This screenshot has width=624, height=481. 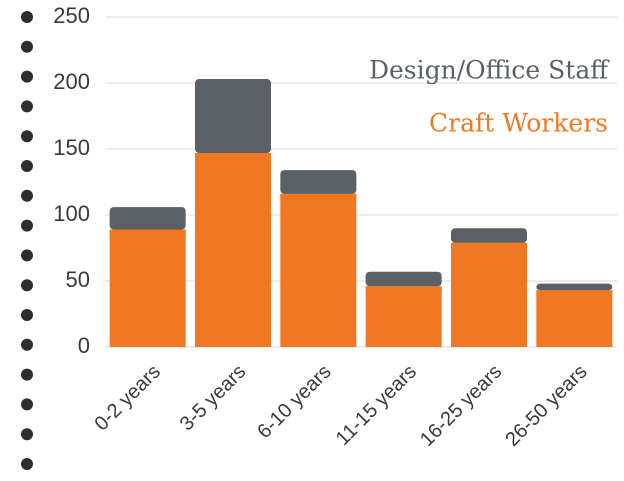 What do you see at coordinates (71, 213) in the screenshot?
I see `y-tick-label: 100` at bounding box center [71, 213].